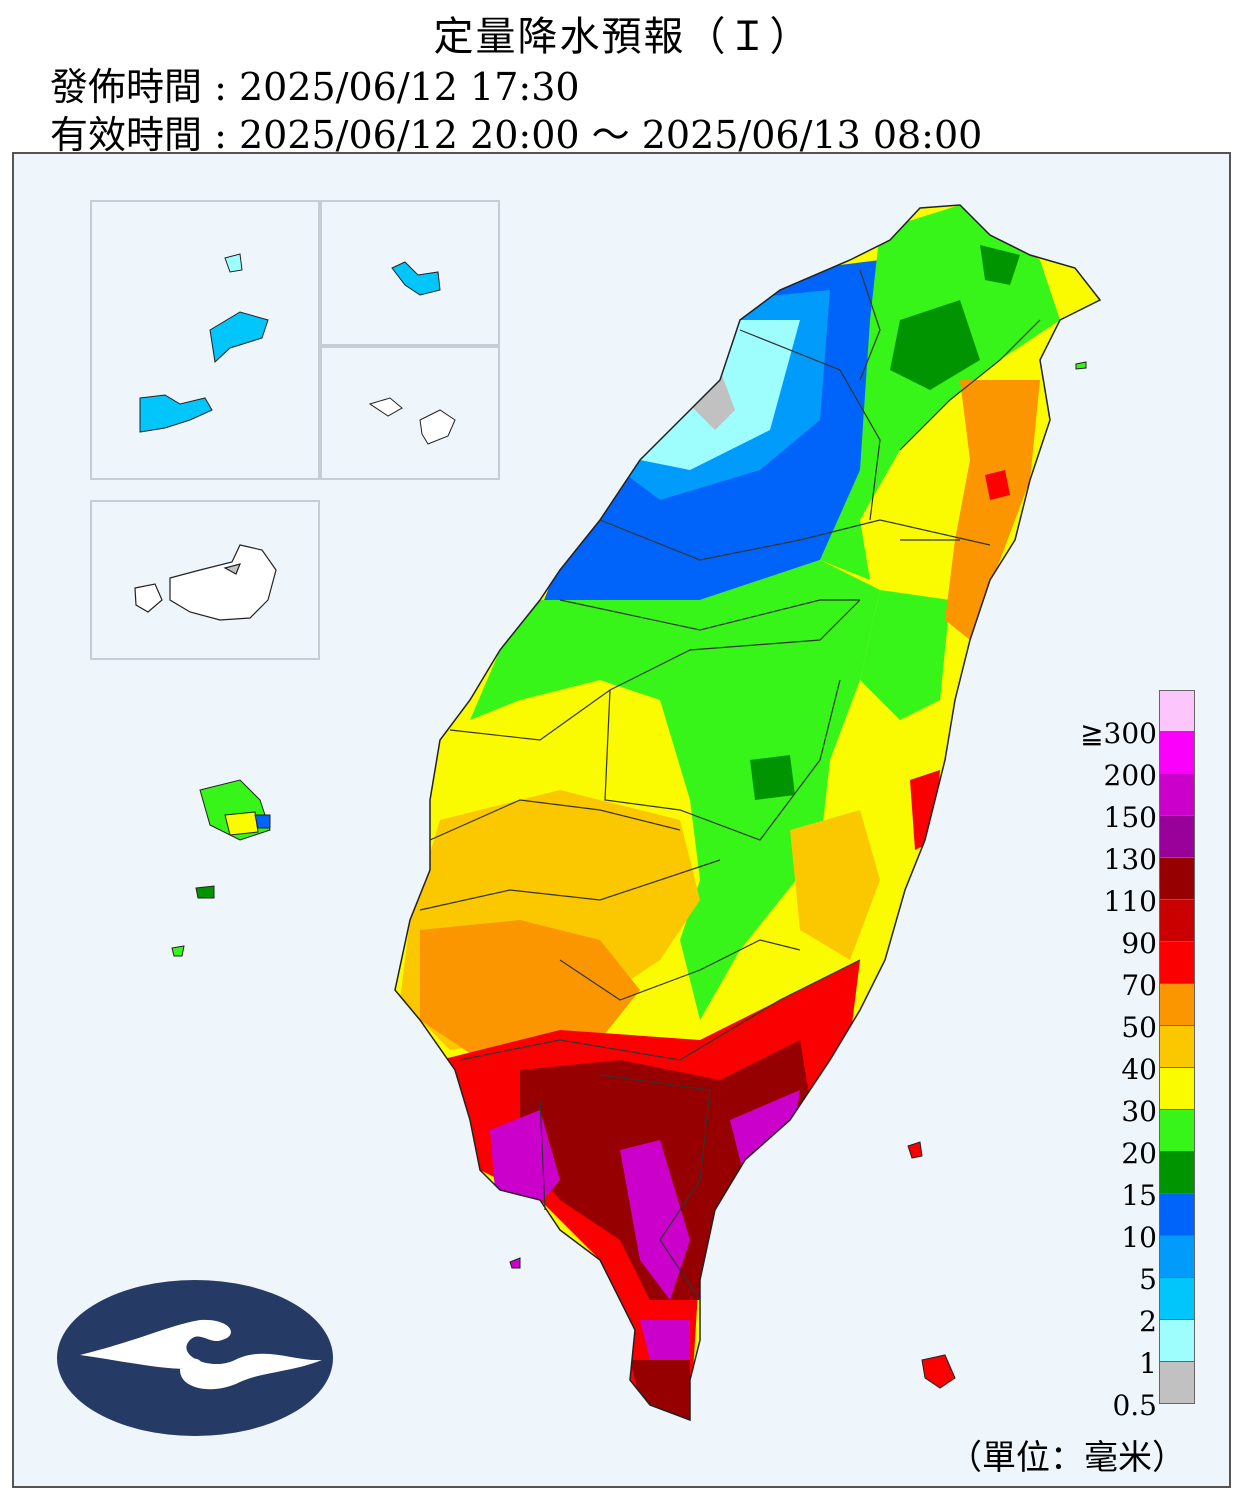 This screenshot has height=1500, width=1245. I want to click on inset-kinmen, so click(205, 580).